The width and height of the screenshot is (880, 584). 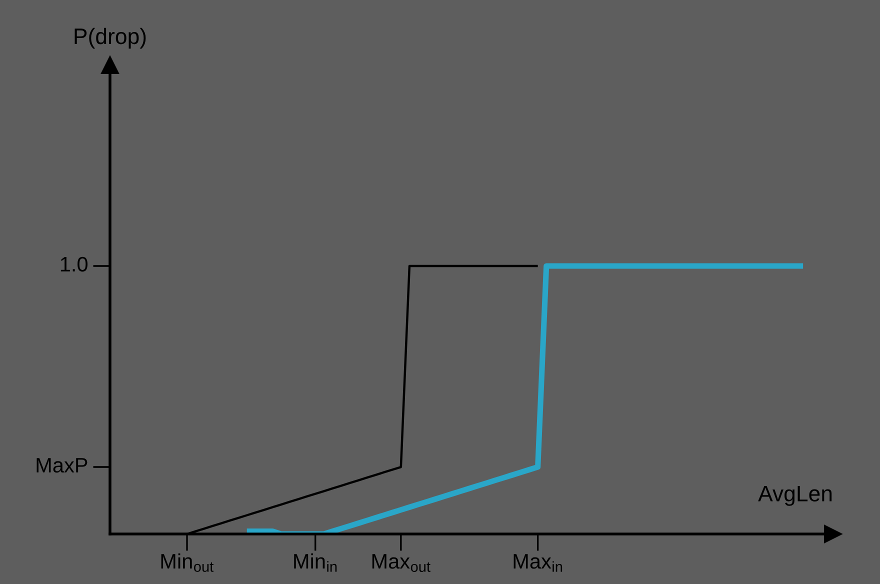 I want to click on ref-line-label: MaxP, so click(x=62, y=465).